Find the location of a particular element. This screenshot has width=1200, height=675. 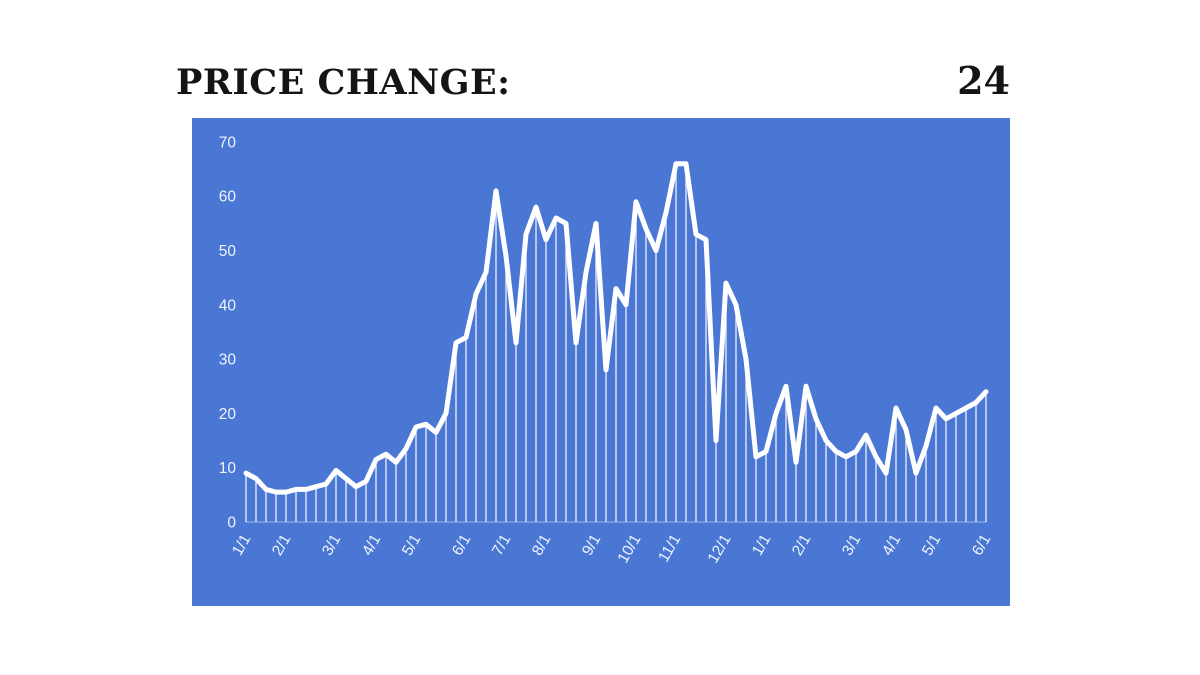

title-row: PRICE CHANGE: 24 is located at coordinates (593, 80).